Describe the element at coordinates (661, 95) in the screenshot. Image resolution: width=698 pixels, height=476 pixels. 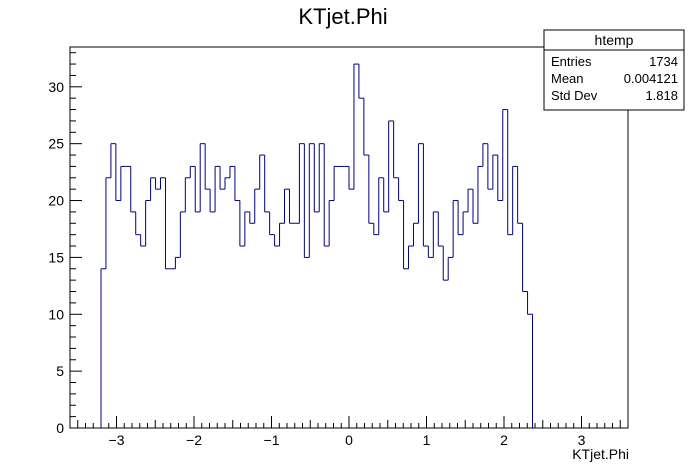
I see `stats-stddev-value: 1.818` at that location.